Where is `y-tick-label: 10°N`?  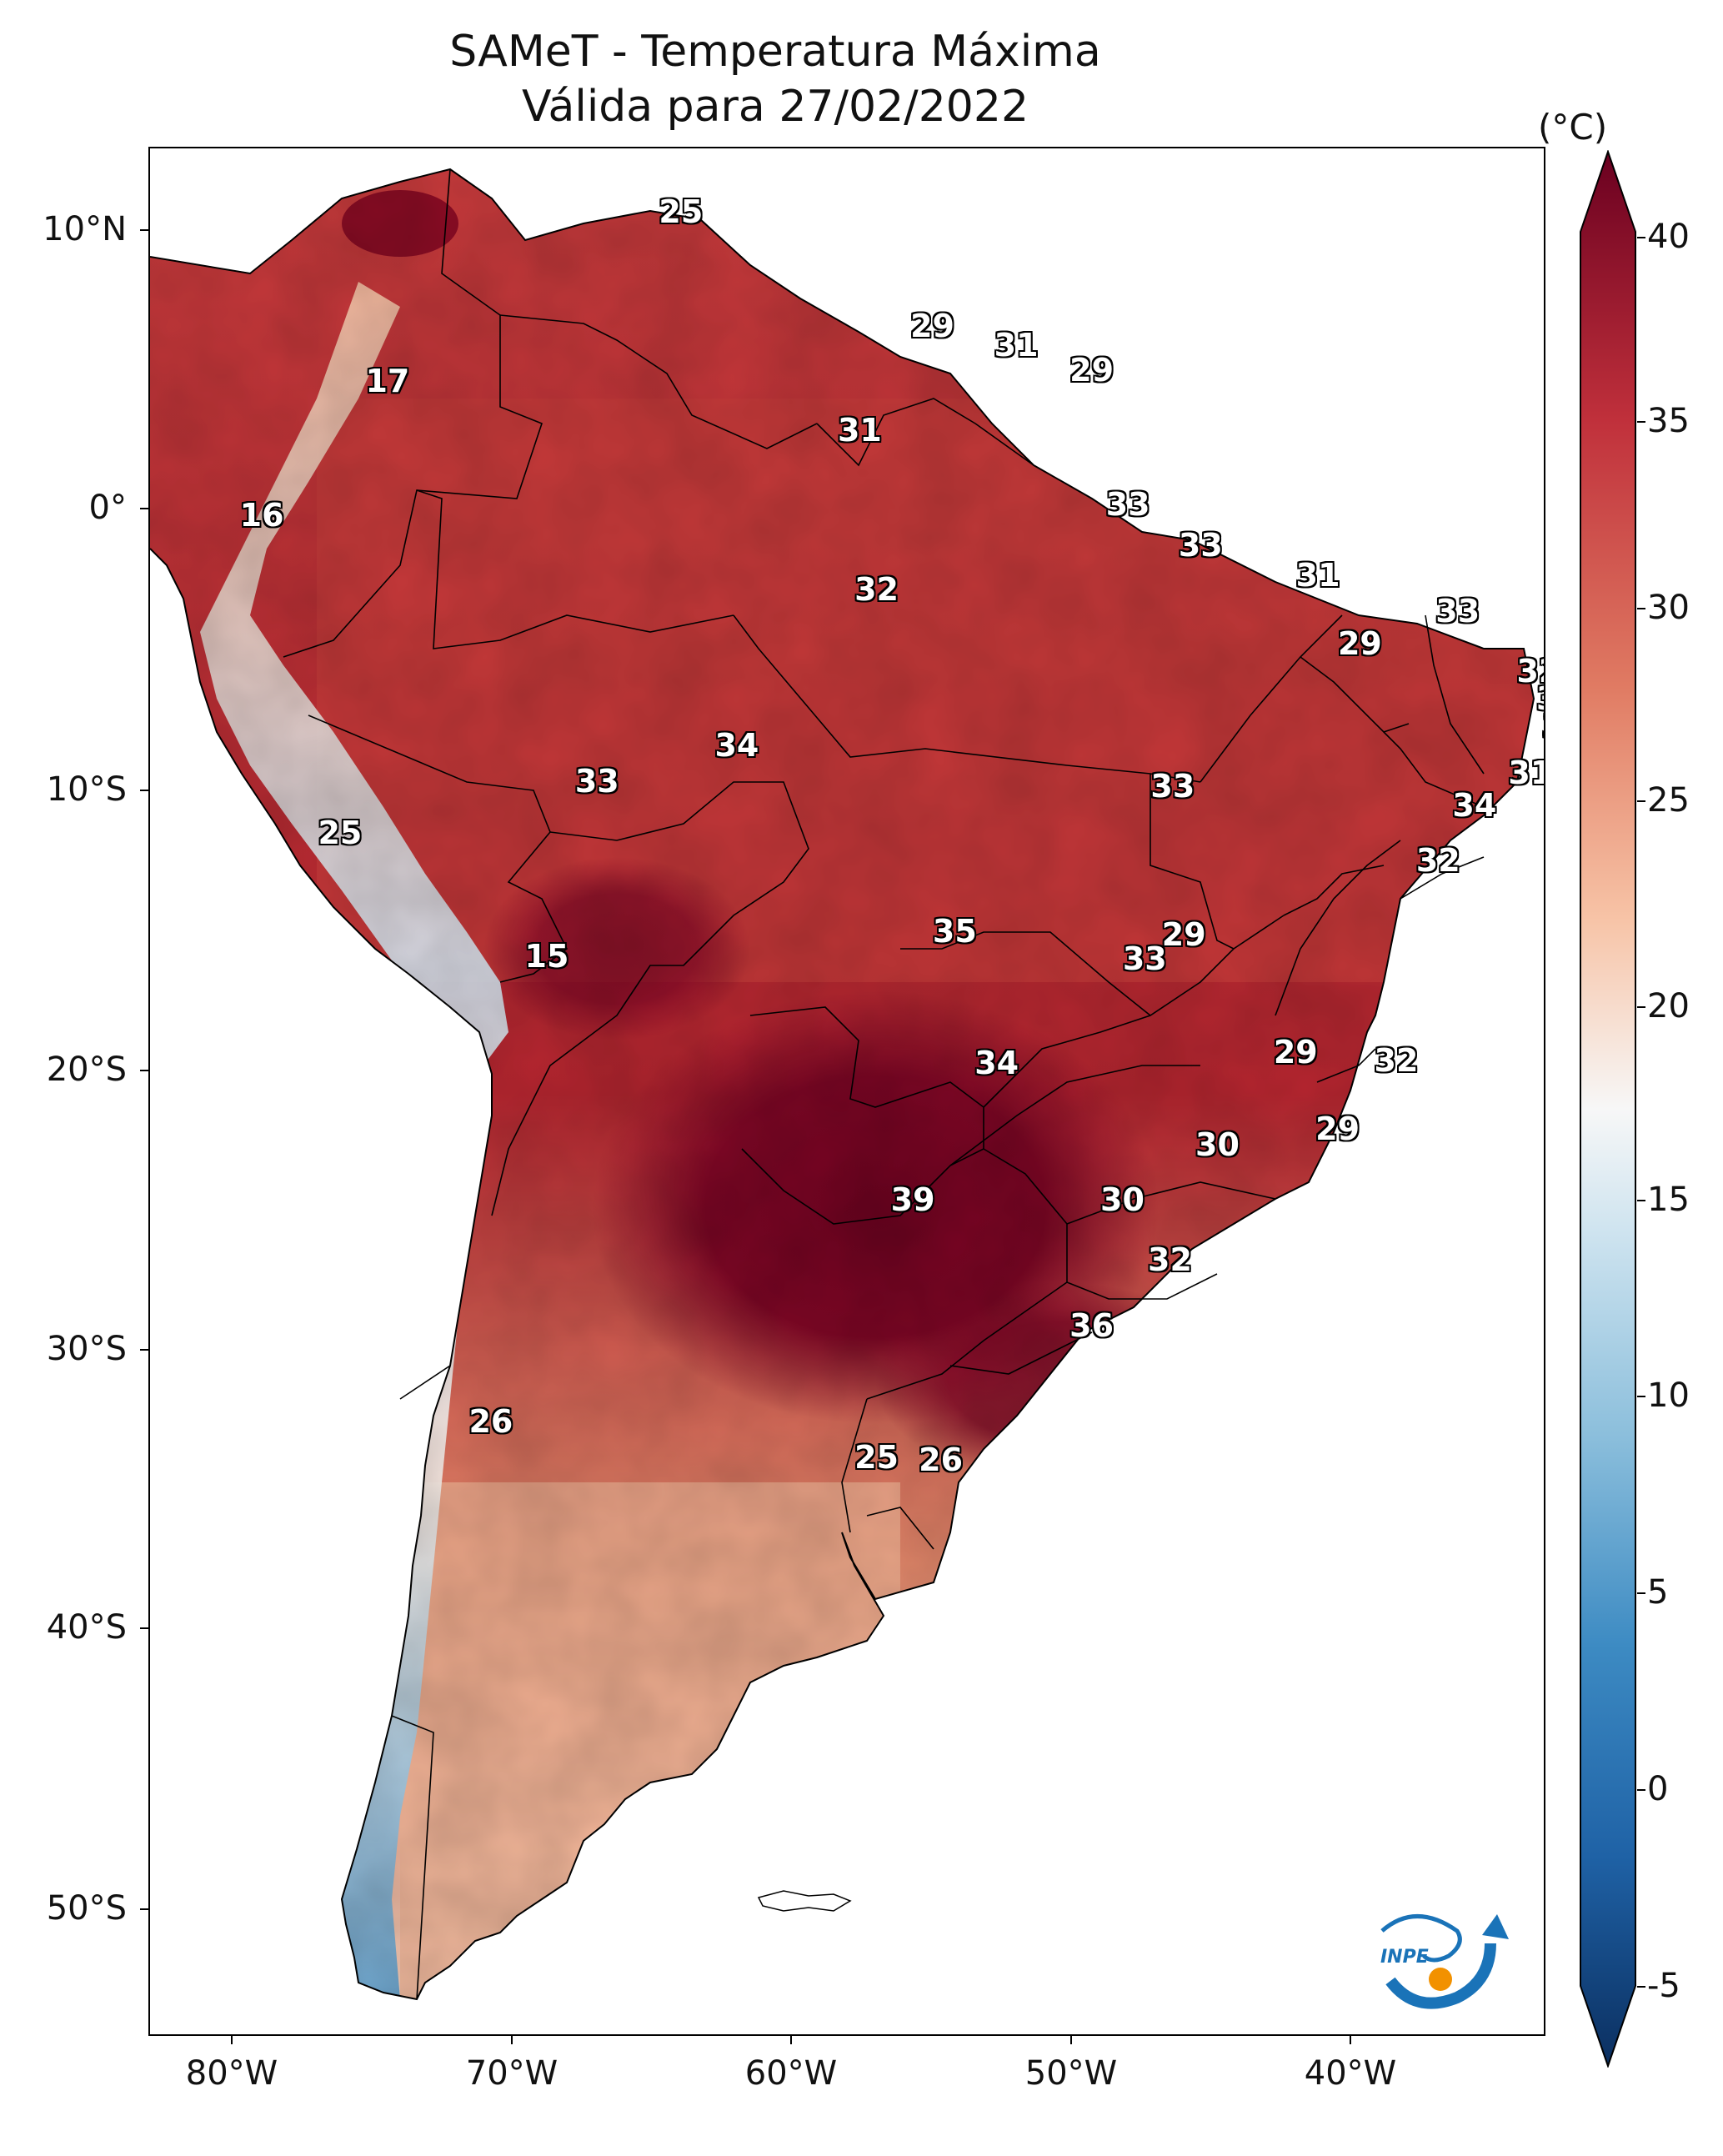 y-tick-label: 10°N is located at coordinates (85, 229).